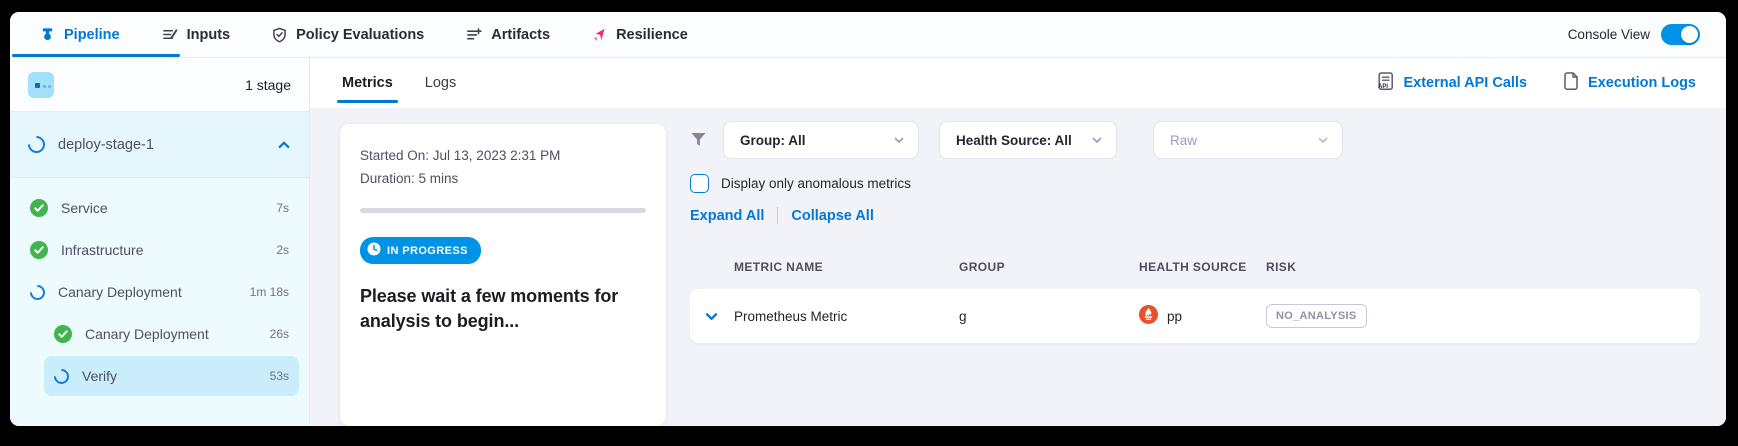  I want to click on stages-sidebar: 1 stage deploy-stage-1 Service 7s, so click(160, 242).